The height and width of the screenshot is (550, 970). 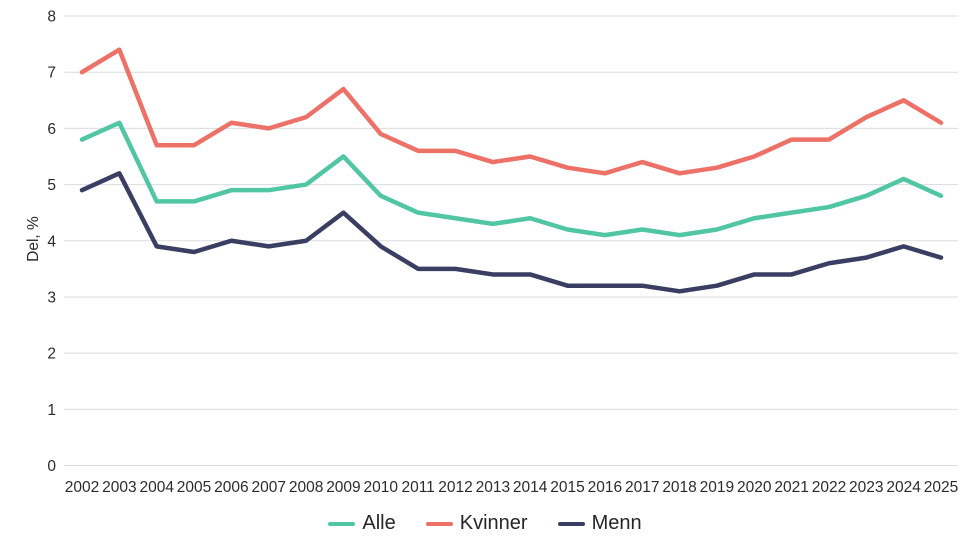 What do you see at coordinates (439, 523) in the screenshot?
I see `legend-swatch-kvinner` at bounding box center [439, 523].